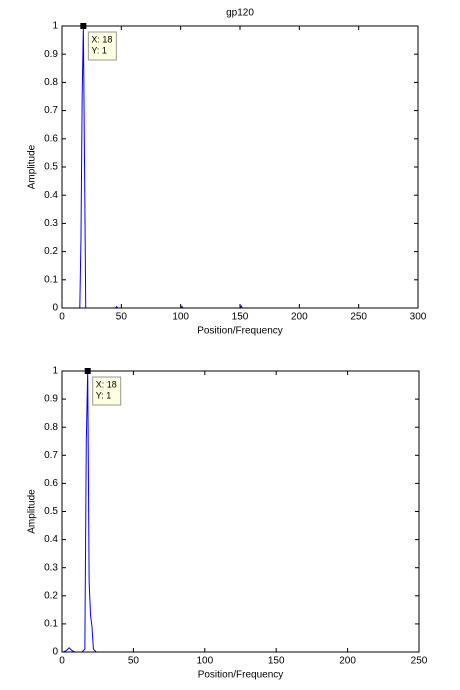 The height and width of the screenshot is (690, 460). I want to click on x-tick-label: 300, so click(418, 317).